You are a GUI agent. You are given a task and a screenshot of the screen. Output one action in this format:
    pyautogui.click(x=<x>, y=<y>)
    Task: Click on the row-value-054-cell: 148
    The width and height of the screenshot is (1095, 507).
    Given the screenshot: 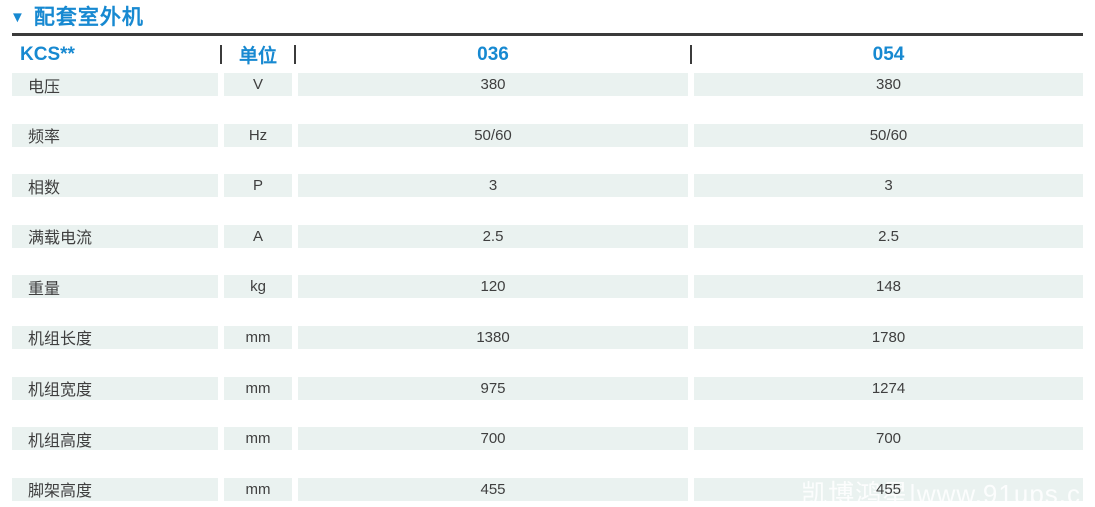 What is the action you would take?
    pyautogui.click(x=888, y=287)
    